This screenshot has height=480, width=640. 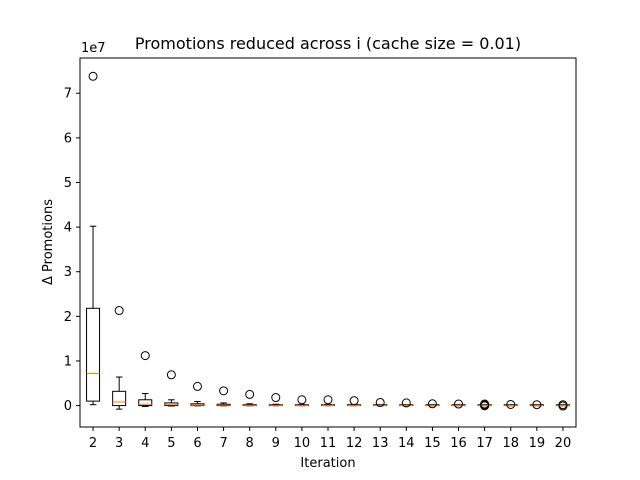 What do you see at coordinates (484, 443) in the screenshot?
I see `x-tick-label: 17` at bounding box center [484, 443].